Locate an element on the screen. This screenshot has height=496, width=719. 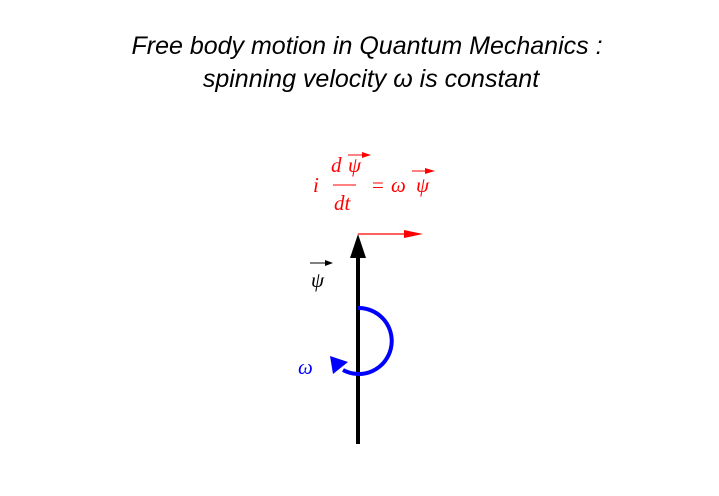
equation-psi-rhs: ψ is located at coordinates (423, 185).